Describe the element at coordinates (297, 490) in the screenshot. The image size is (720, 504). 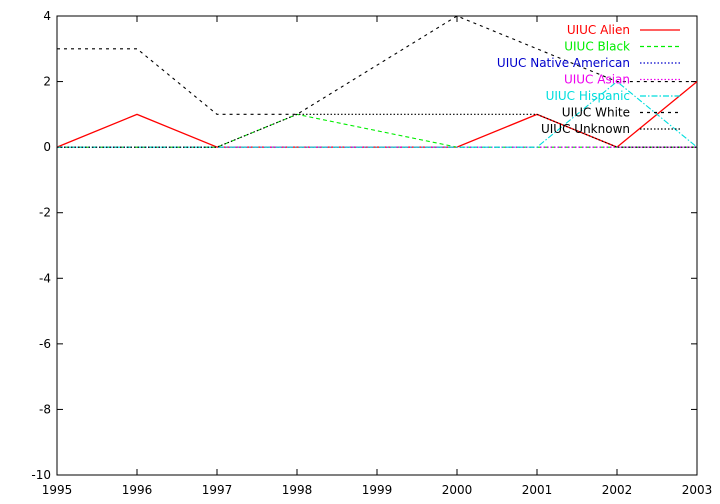
I see `x-tick-label: 1998` at that location.